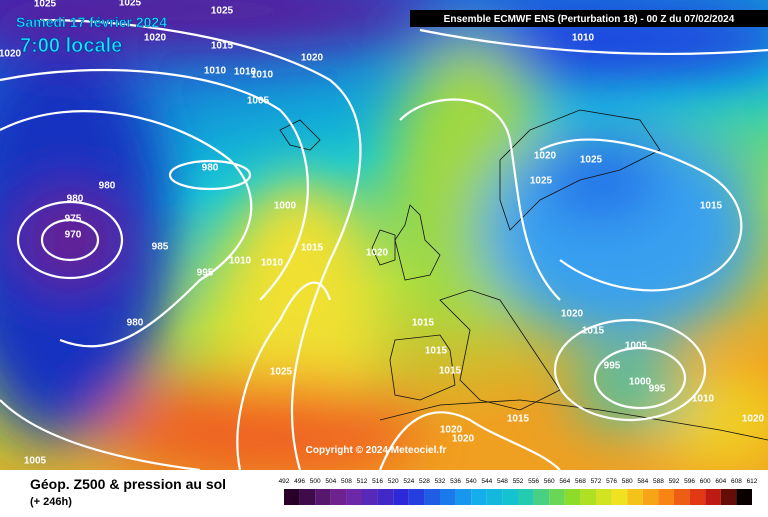 The width and height of the screenshot is (768, 517). What do you see at coordinates (658, 481) in the screenshot?
I see `scale-label: 588` at bounding box center [658, 481].